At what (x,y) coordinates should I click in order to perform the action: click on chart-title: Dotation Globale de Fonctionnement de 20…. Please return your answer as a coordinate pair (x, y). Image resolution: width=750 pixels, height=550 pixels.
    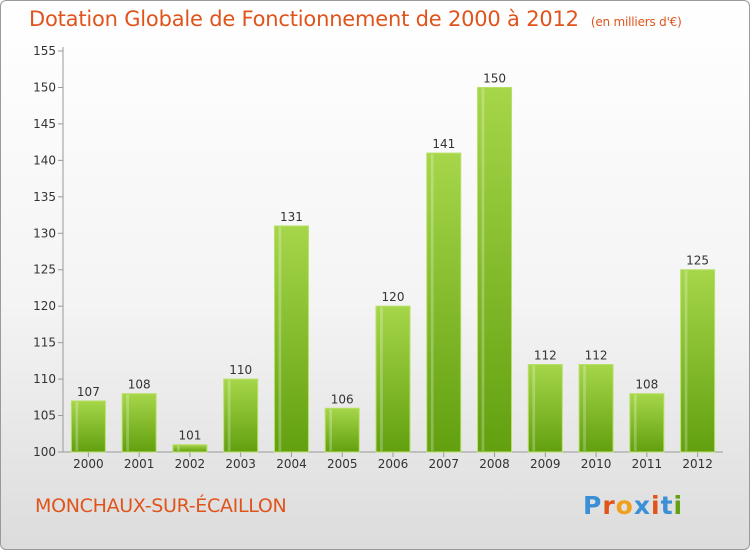
    Looking at the image, I should click on (355, 19).